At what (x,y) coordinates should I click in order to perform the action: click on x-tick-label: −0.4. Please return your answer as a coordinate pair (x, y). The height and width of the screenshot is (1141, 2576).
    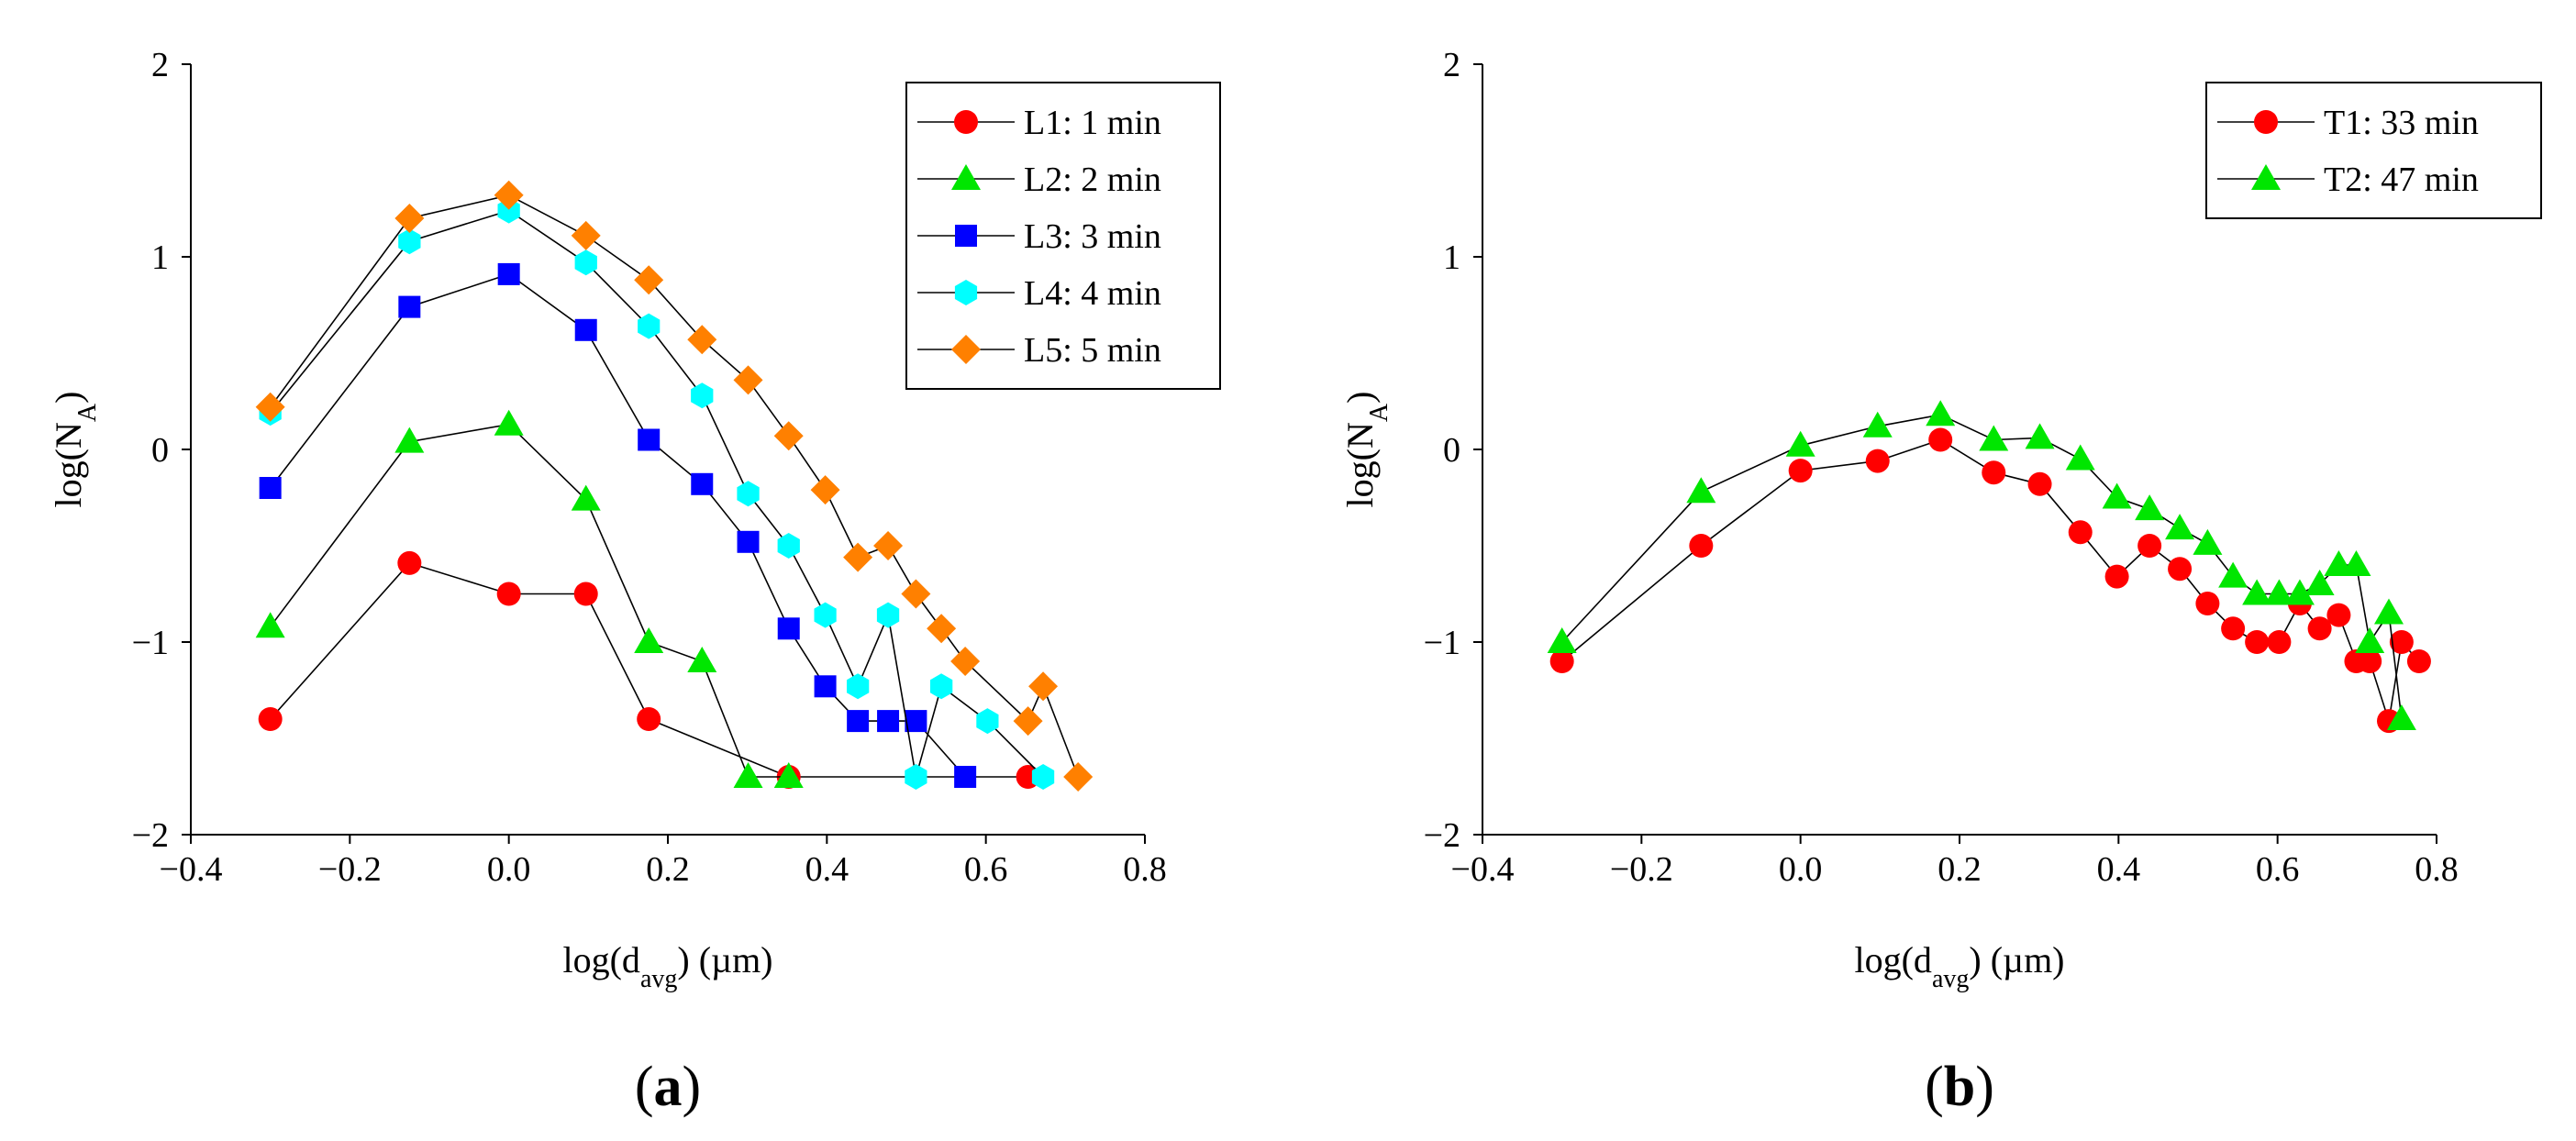
    Looking at the image, I should click on (1483, 870).